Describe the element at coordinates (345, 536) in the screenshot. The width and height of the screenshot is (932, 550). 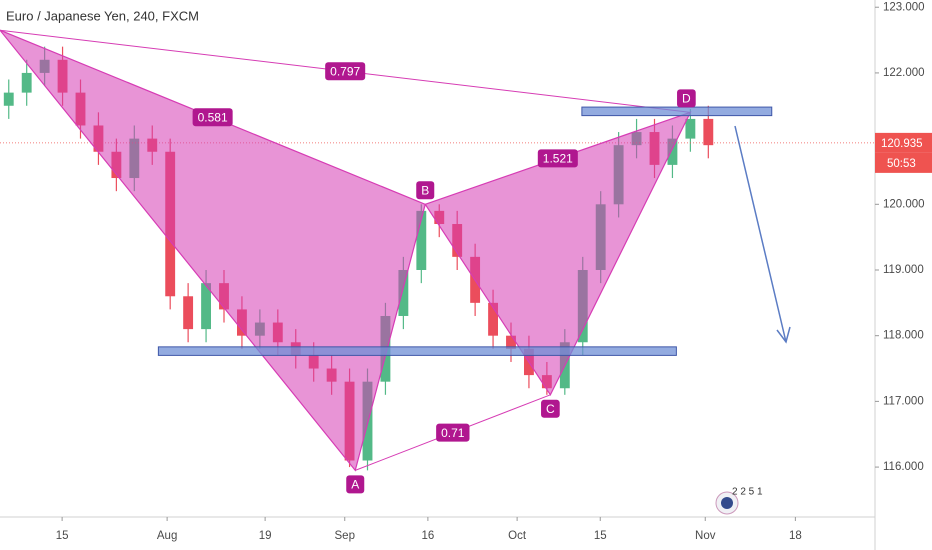
I see `x-tick-label: Sep` at that location.